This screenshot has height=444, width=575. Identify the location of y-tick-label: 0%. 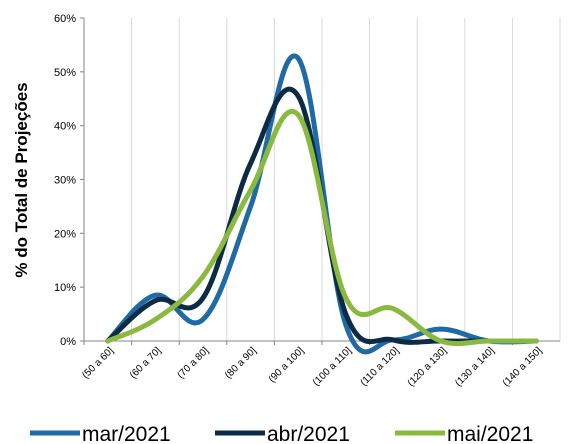
(68, 342).